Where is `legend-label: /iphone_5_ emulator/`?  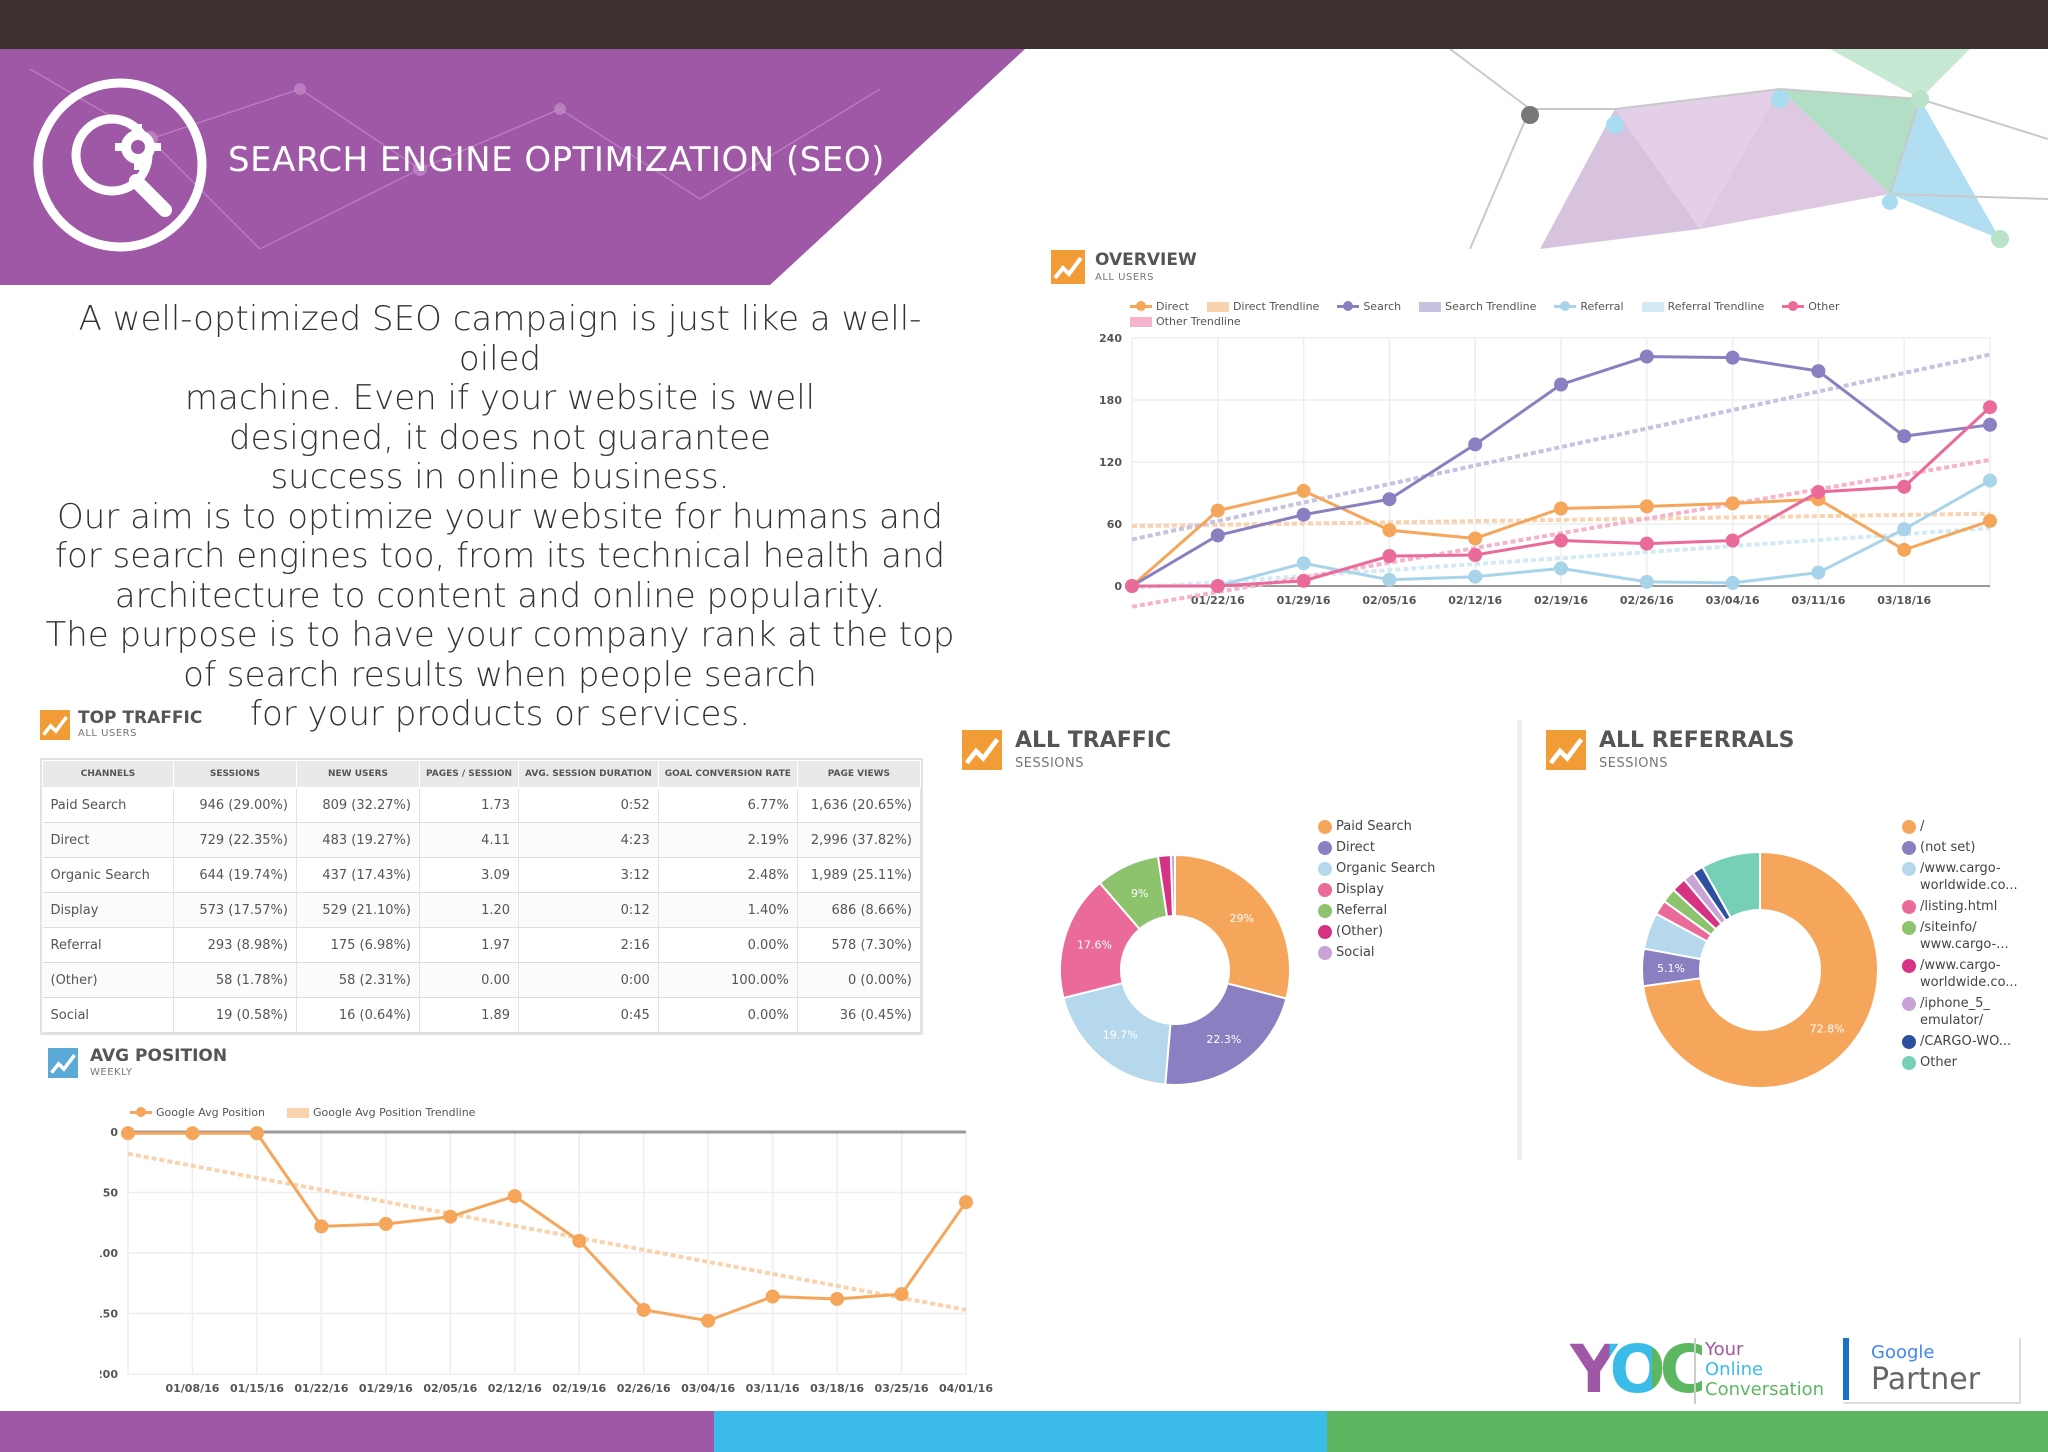
legend-label: /iphone_5_ emulator/ is located at coordinates (1955, 1012).